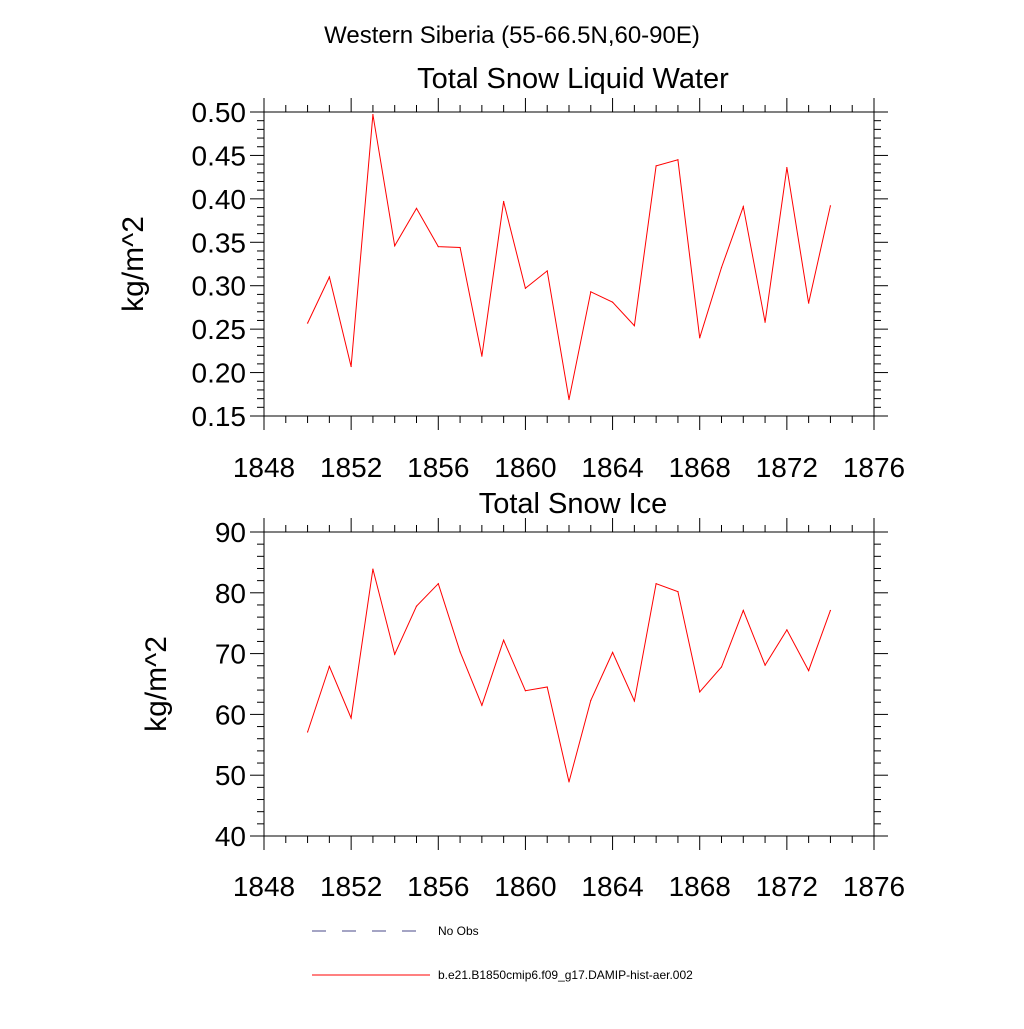  I want to click on y-tick-label: 0.35, so click(219, 242).